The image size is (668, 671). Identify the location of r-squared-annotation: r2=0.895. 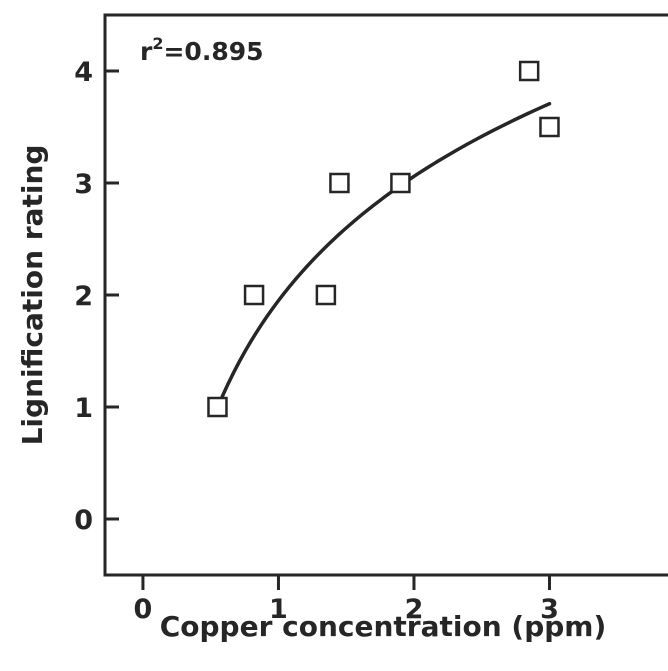
(202, 50).